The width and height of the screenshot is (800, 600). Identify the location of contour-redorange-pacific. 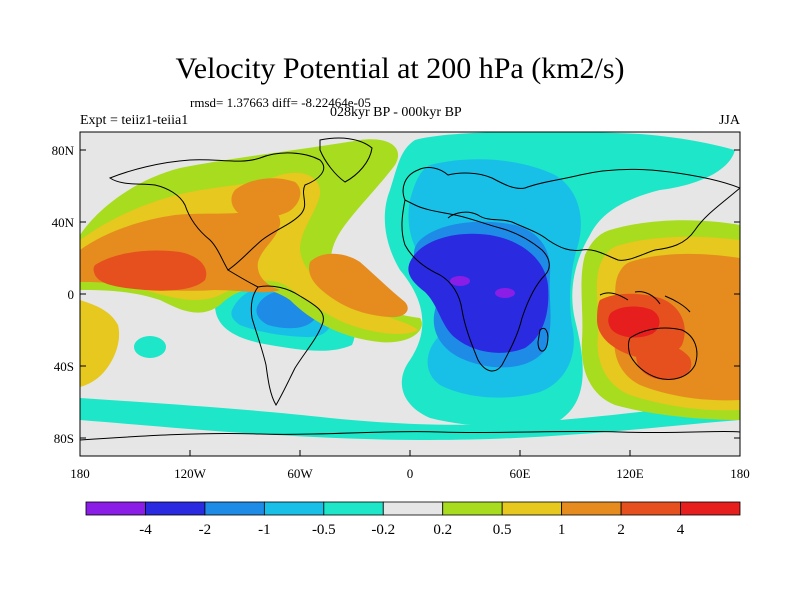
(150, 270).